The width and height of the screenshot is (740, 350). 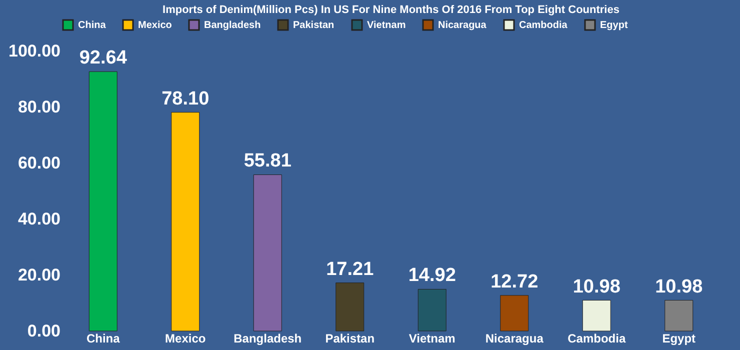 I want to click on x-tick-label: Bangladesh, so click(x=268, y=339).